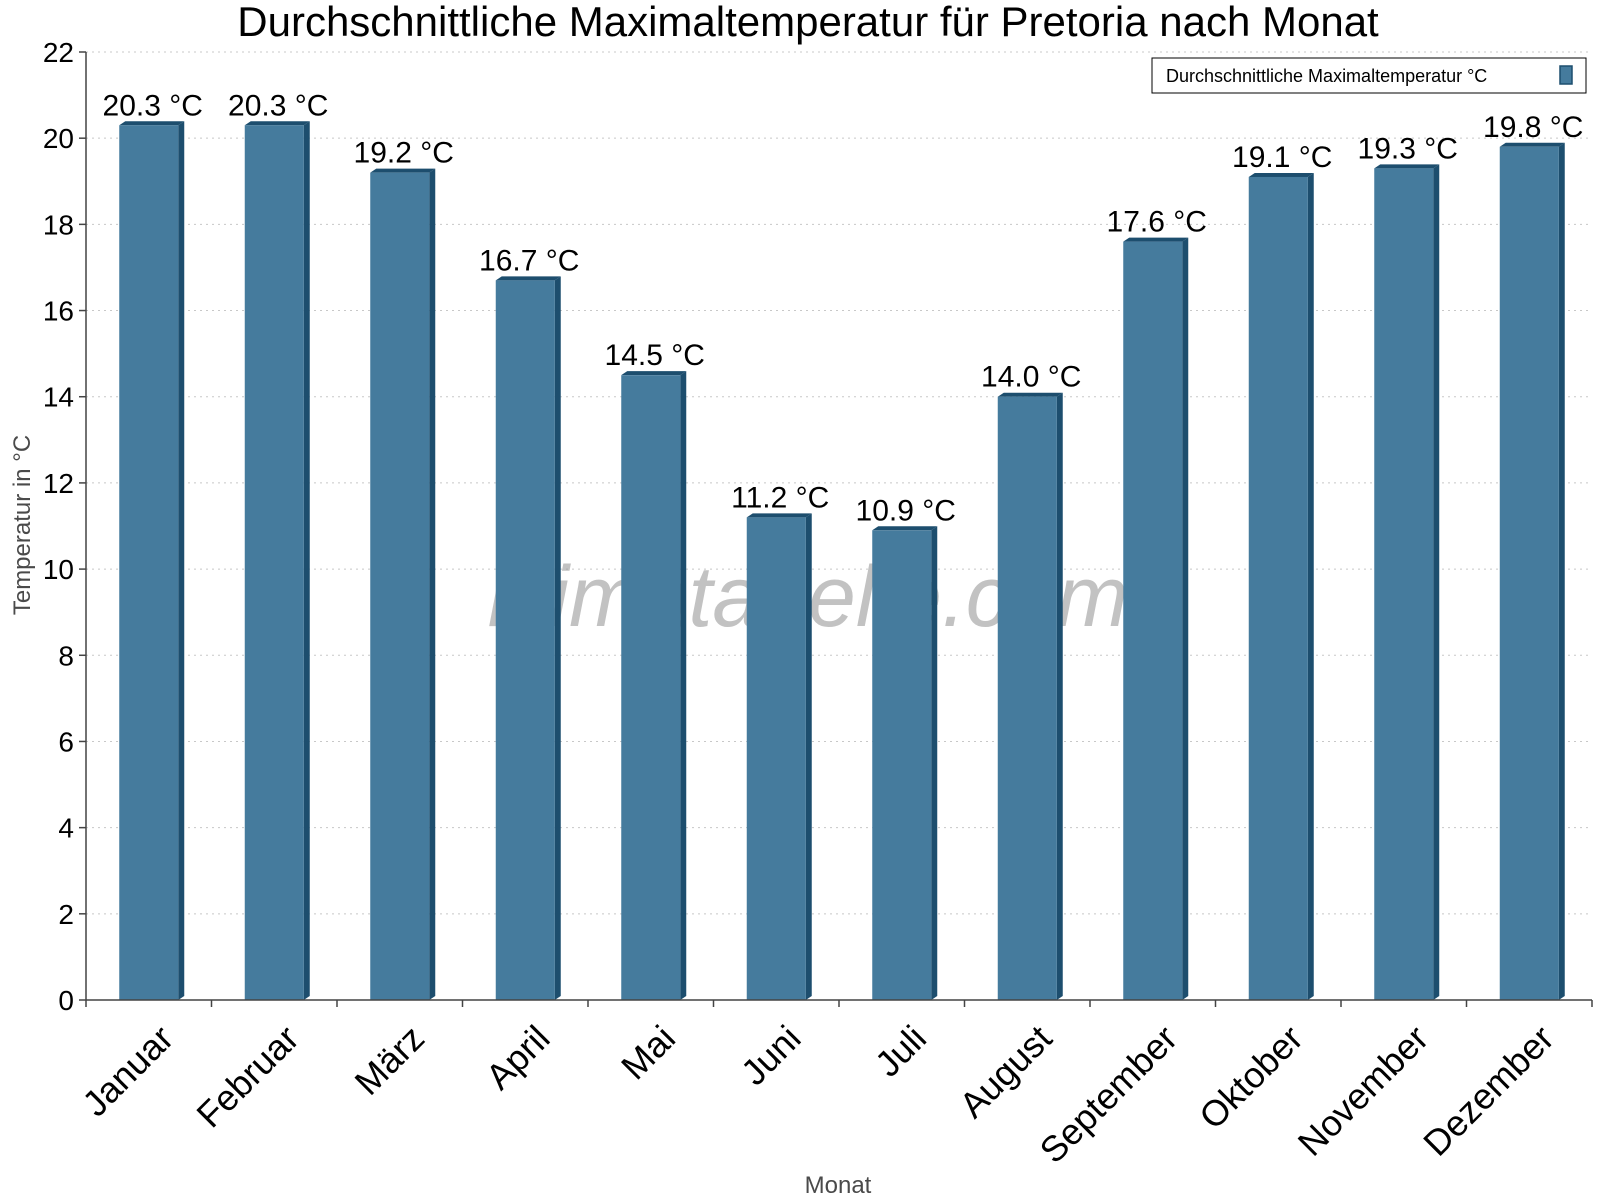  I want to click on x-tick-label: Januar, so click(127, 1070).